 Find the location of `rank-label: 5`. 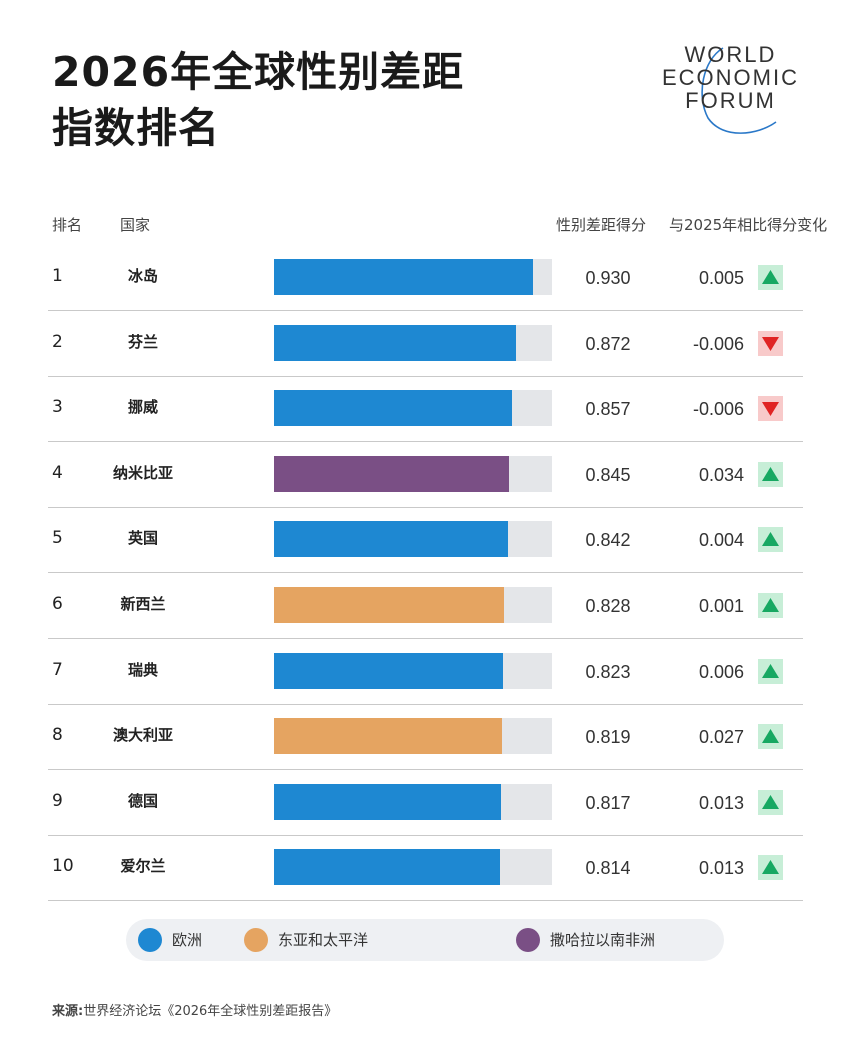

rank-label: 5 is located at coordinates (57, 538).